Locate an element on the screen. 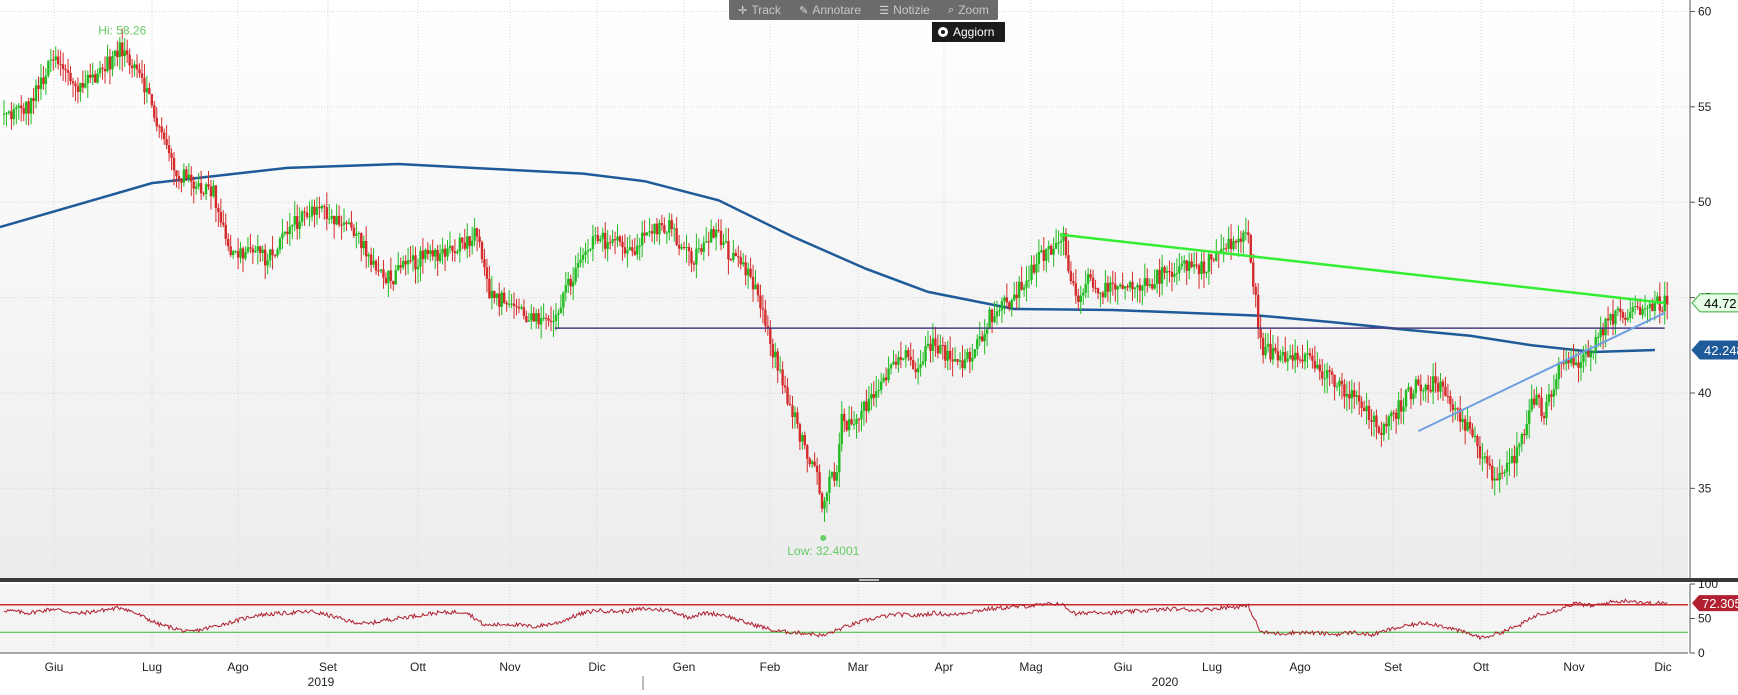 The image size is (1738, 695). news-button: ☰ Notizie is located at coordinates (904, 10).